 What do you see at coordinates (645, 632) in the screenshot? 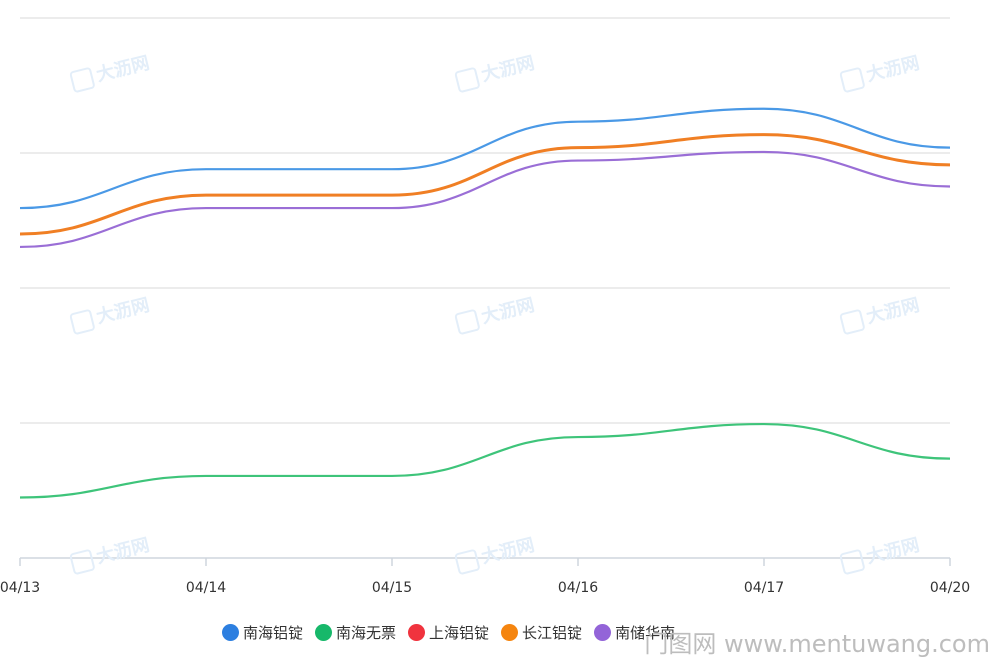
I see `legend-label: 南储华南` at bounding box center [645, 632].